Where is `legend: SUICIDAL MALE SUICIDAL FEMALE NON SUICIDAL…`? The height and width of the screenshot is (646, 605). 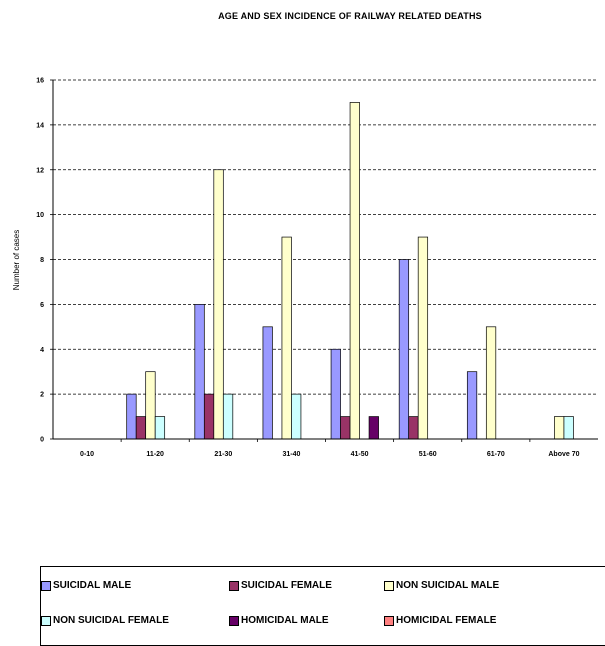
legend: SUICIDAL MALE SUICIDAL FEMALE NON SUICIDAL… is located at coordinates (322, 606).